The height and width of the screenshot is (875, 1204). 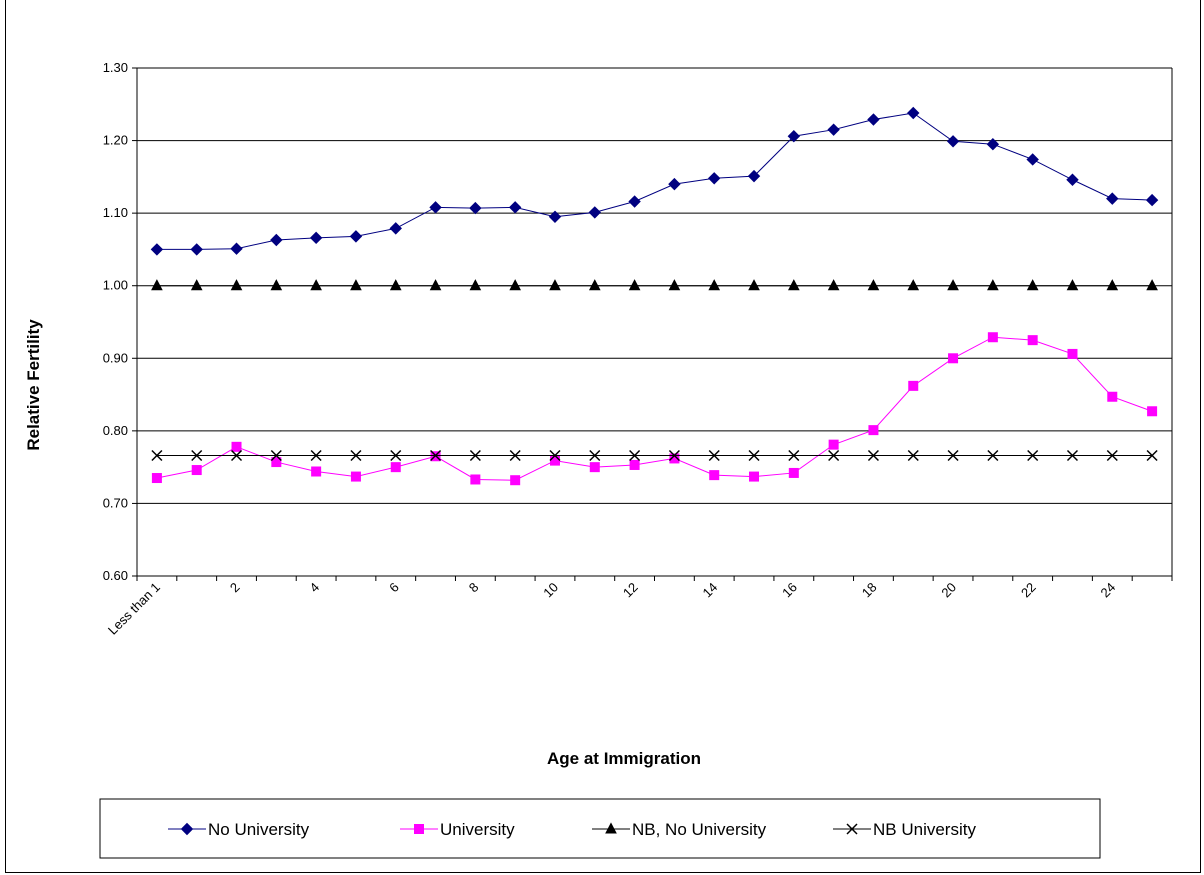 What do you see at coordinates (1028, 590) in the screenshot?
I see `x-tick-label: 22` at bounding box center [1028, 590].